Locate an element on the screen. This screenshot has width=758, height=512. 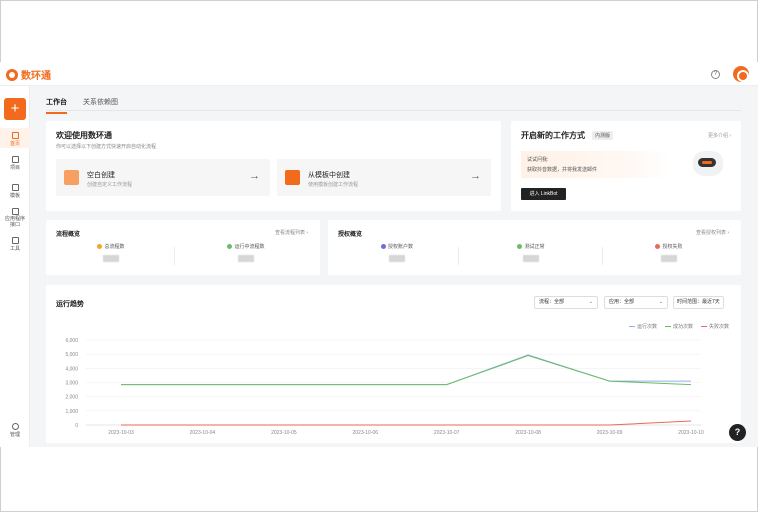
sidebar-item-label: 管理 is located at coordinates (14, 435).